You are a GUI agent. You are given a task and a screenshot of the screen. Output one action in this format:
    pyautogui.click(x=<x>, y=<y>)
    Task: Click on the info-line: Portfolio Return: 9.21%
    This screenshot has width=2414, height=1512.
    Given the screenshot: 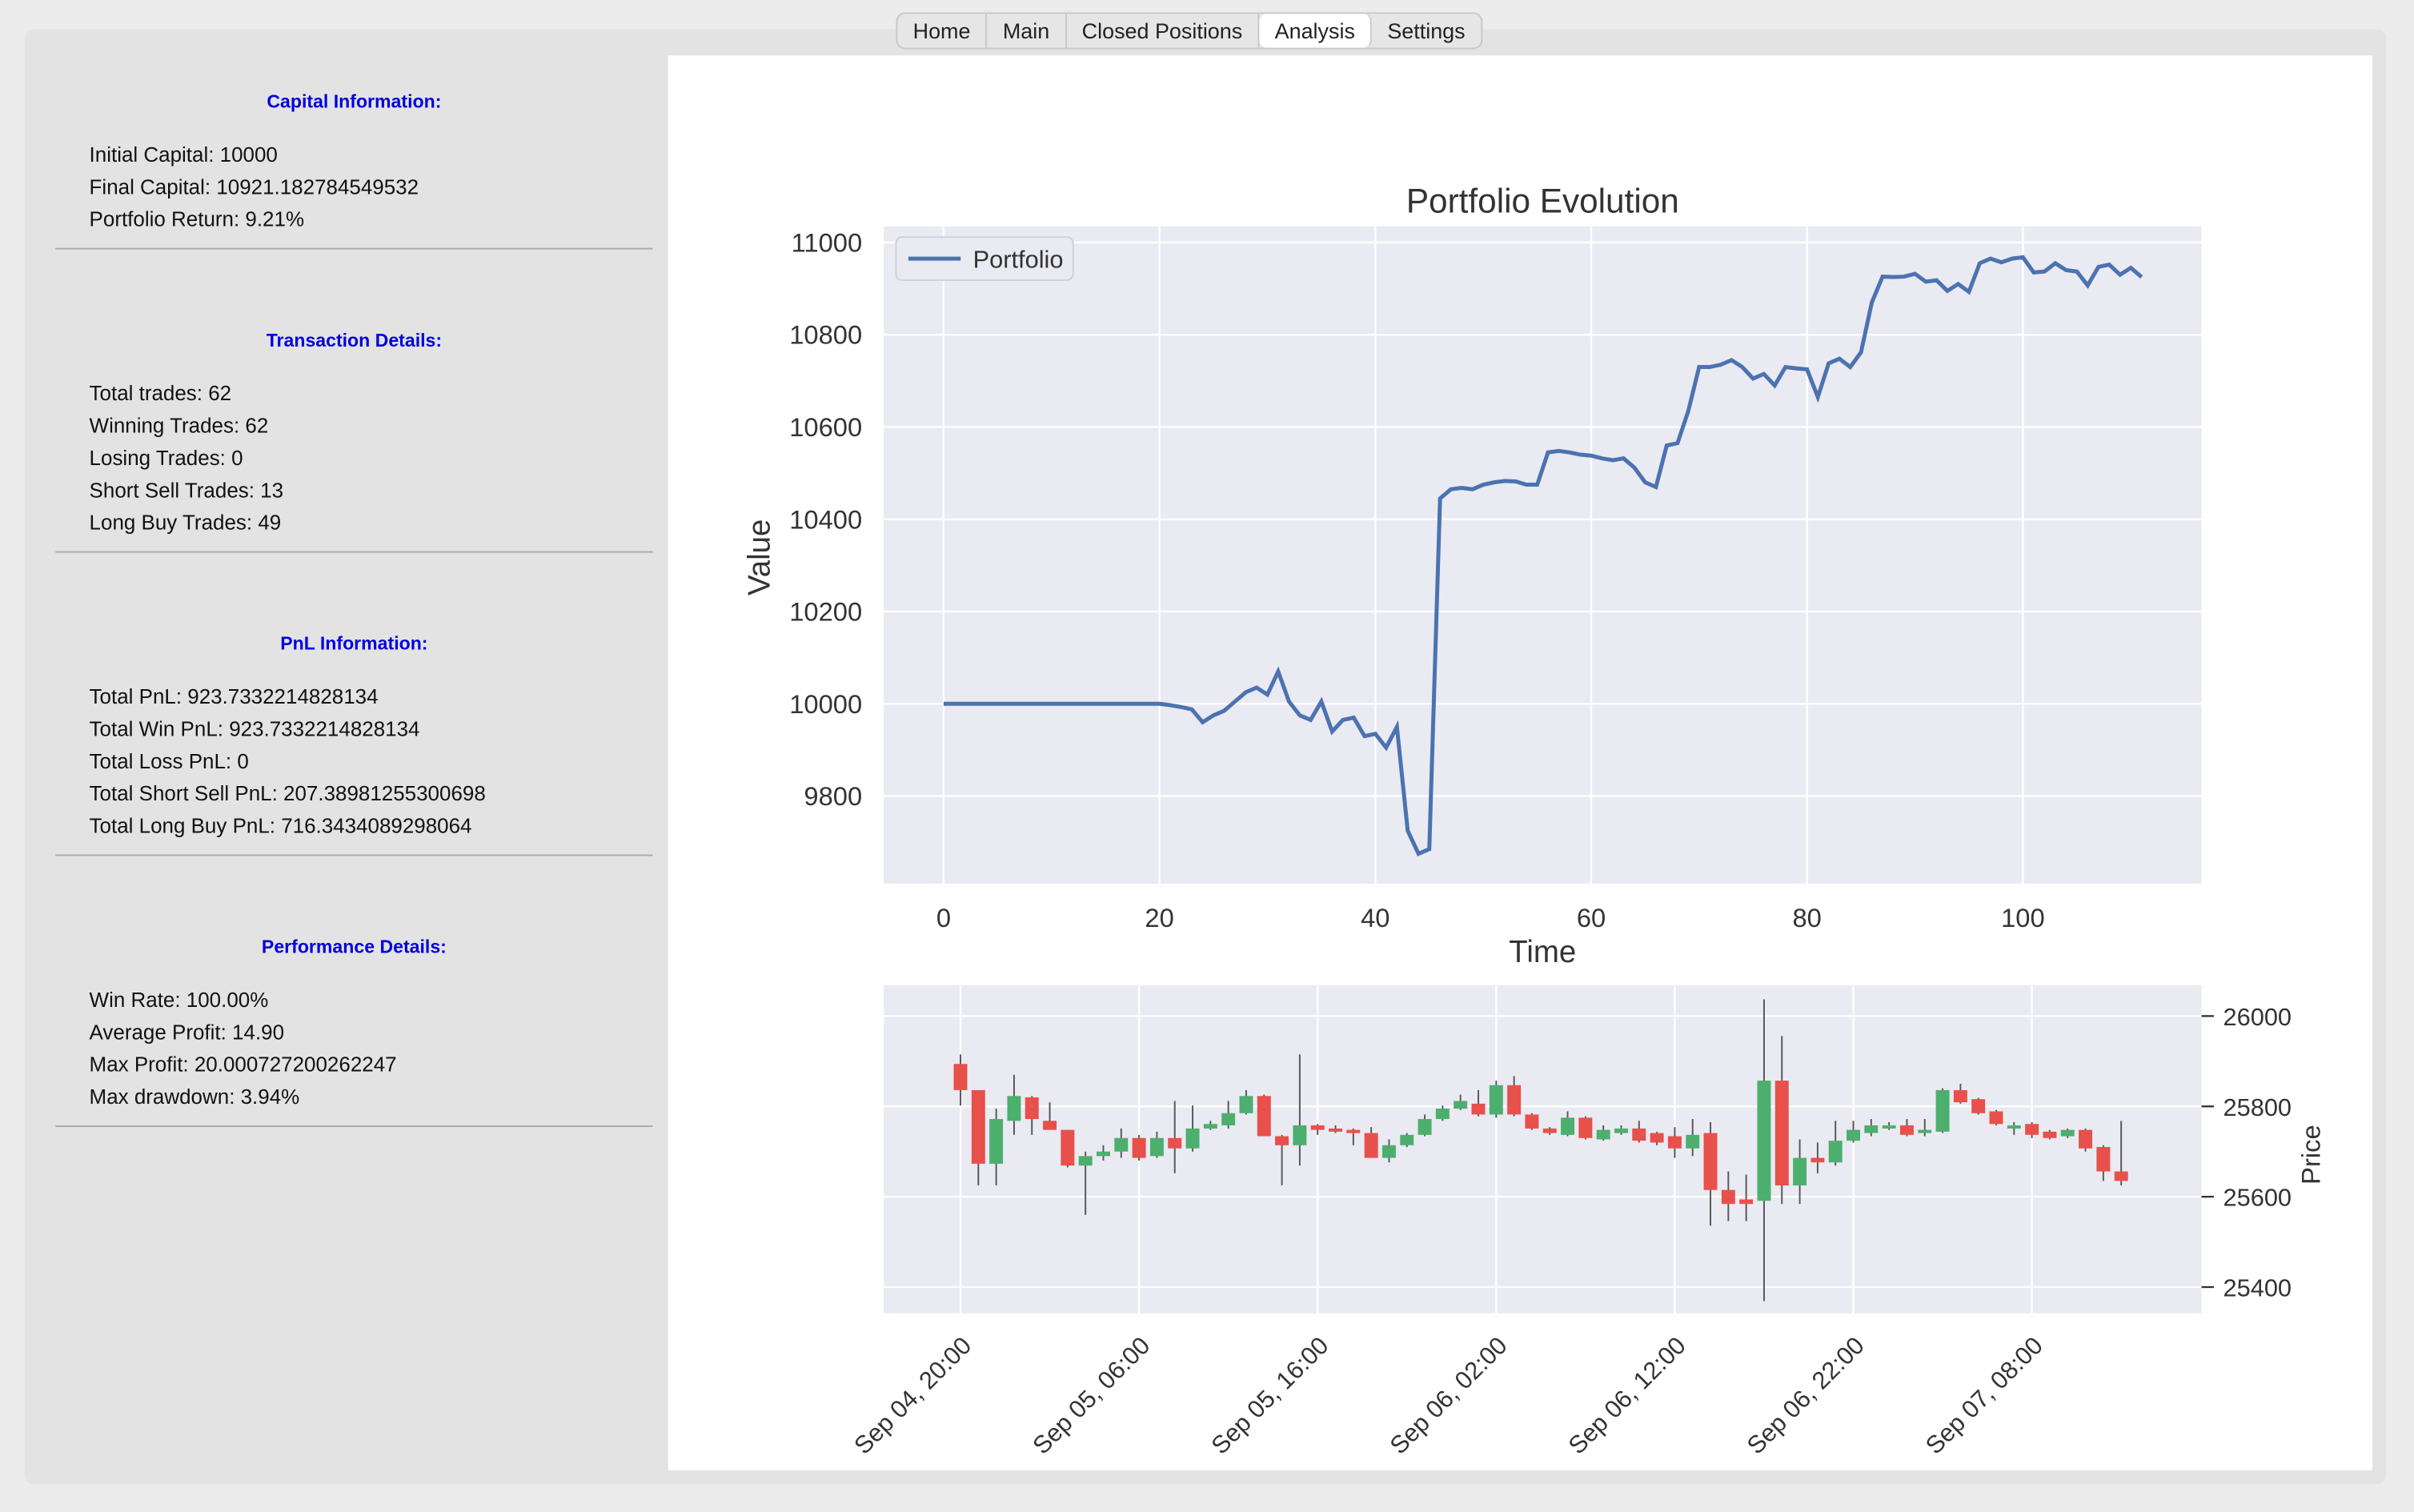 What is the action you would take?
    pyautogui.click(x=197, y=219)
    